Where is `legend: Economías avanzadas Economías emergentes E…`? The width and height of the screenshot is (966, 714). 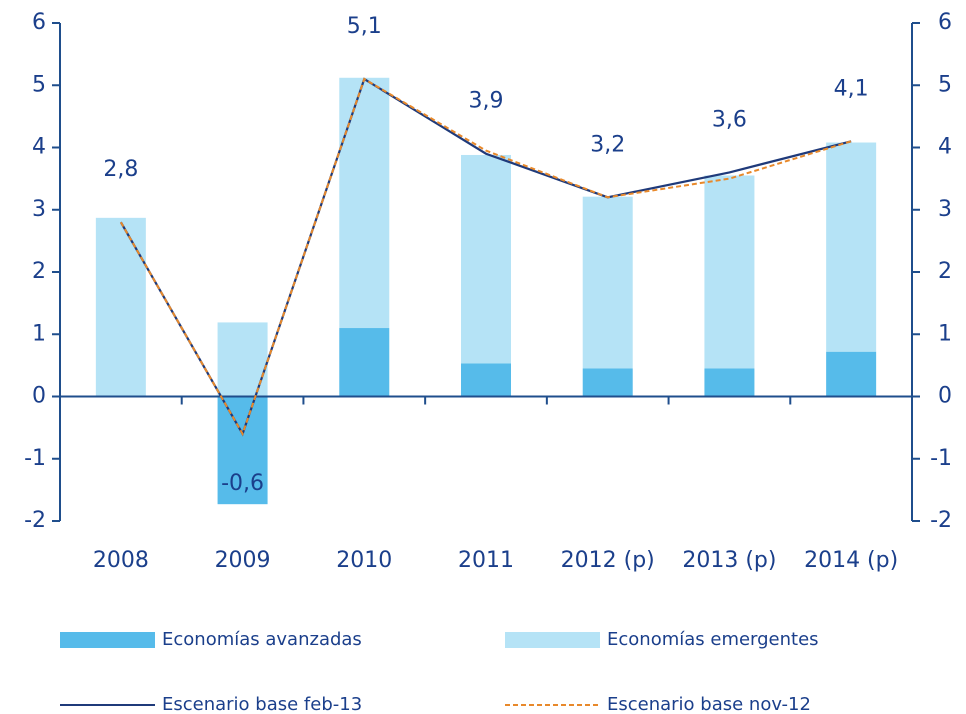 legend: Economías avanzadas Economías emergentes E… is located at coordinates (439, 671).